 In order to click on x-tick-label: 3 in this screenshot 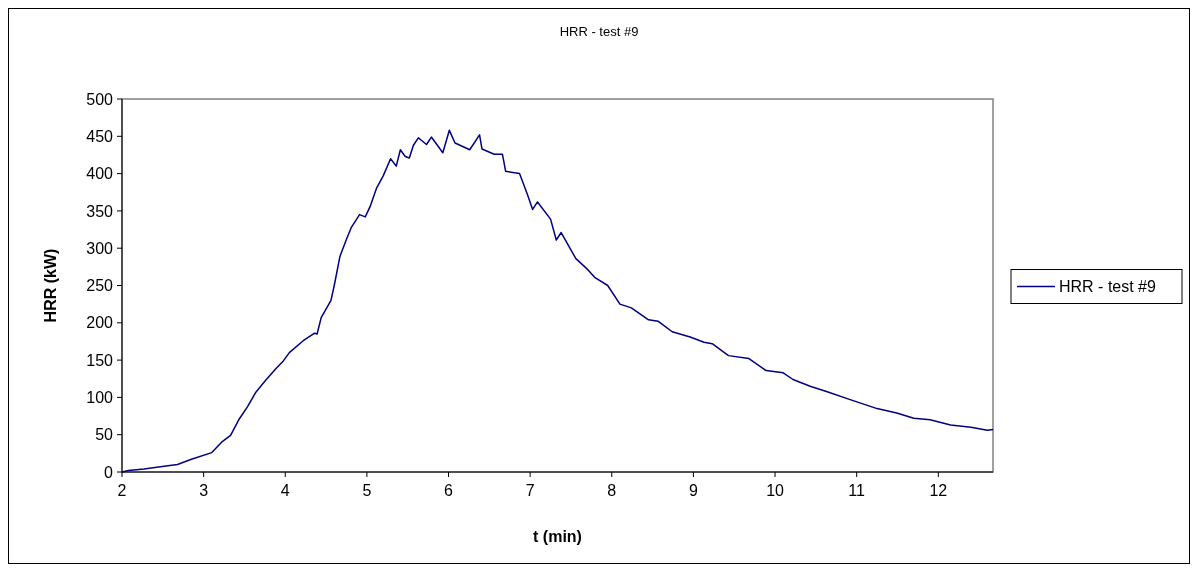, I will do `click(204, 490)`.